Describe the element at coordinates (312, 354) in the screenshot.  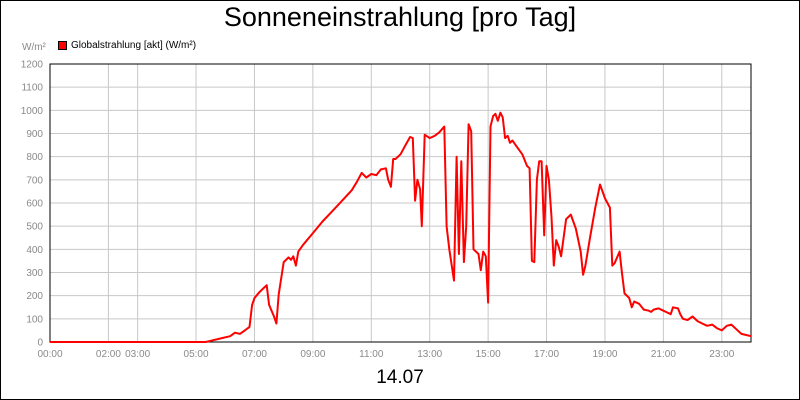
I see `x-tick-label: 09:00` at that location.